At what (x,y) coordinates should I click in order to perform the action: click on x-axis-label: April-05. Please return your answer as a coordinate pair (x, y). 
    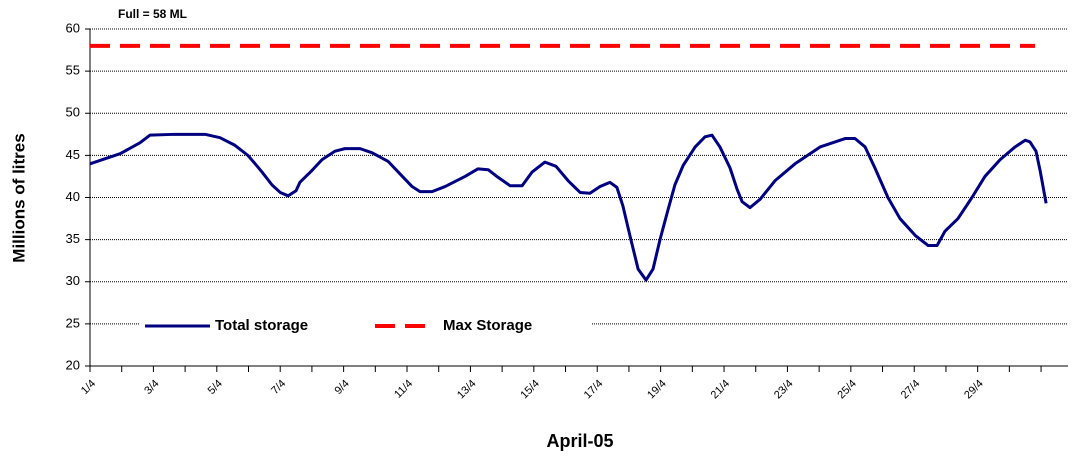
    Looking at the image, I should click on (579, 441).